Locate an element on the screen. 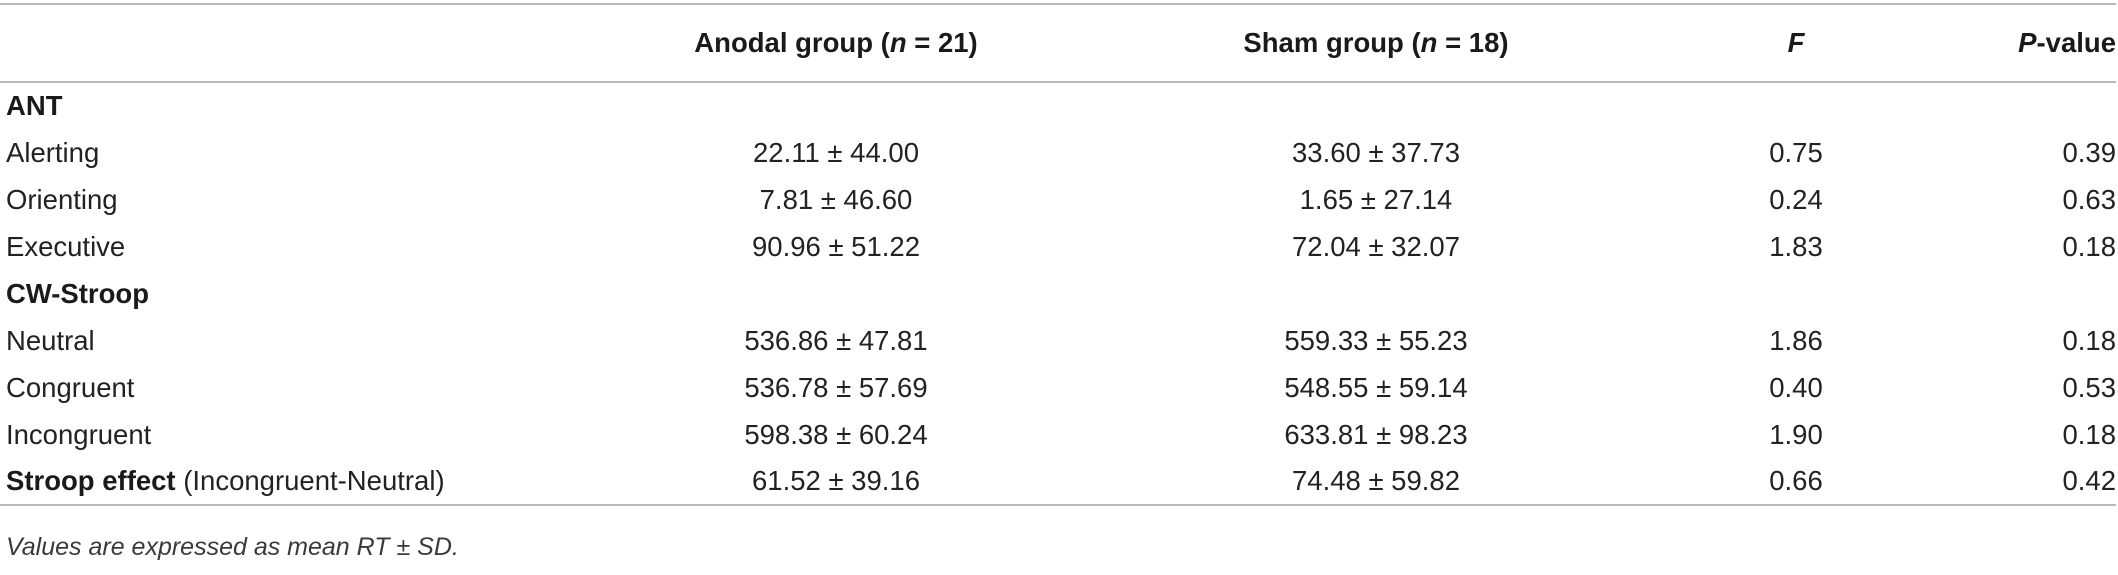 The height and width of the screenshot is (575, 2118). header-anodal-group: Anodal group (n = 21) is located at coordinates (836, 43).